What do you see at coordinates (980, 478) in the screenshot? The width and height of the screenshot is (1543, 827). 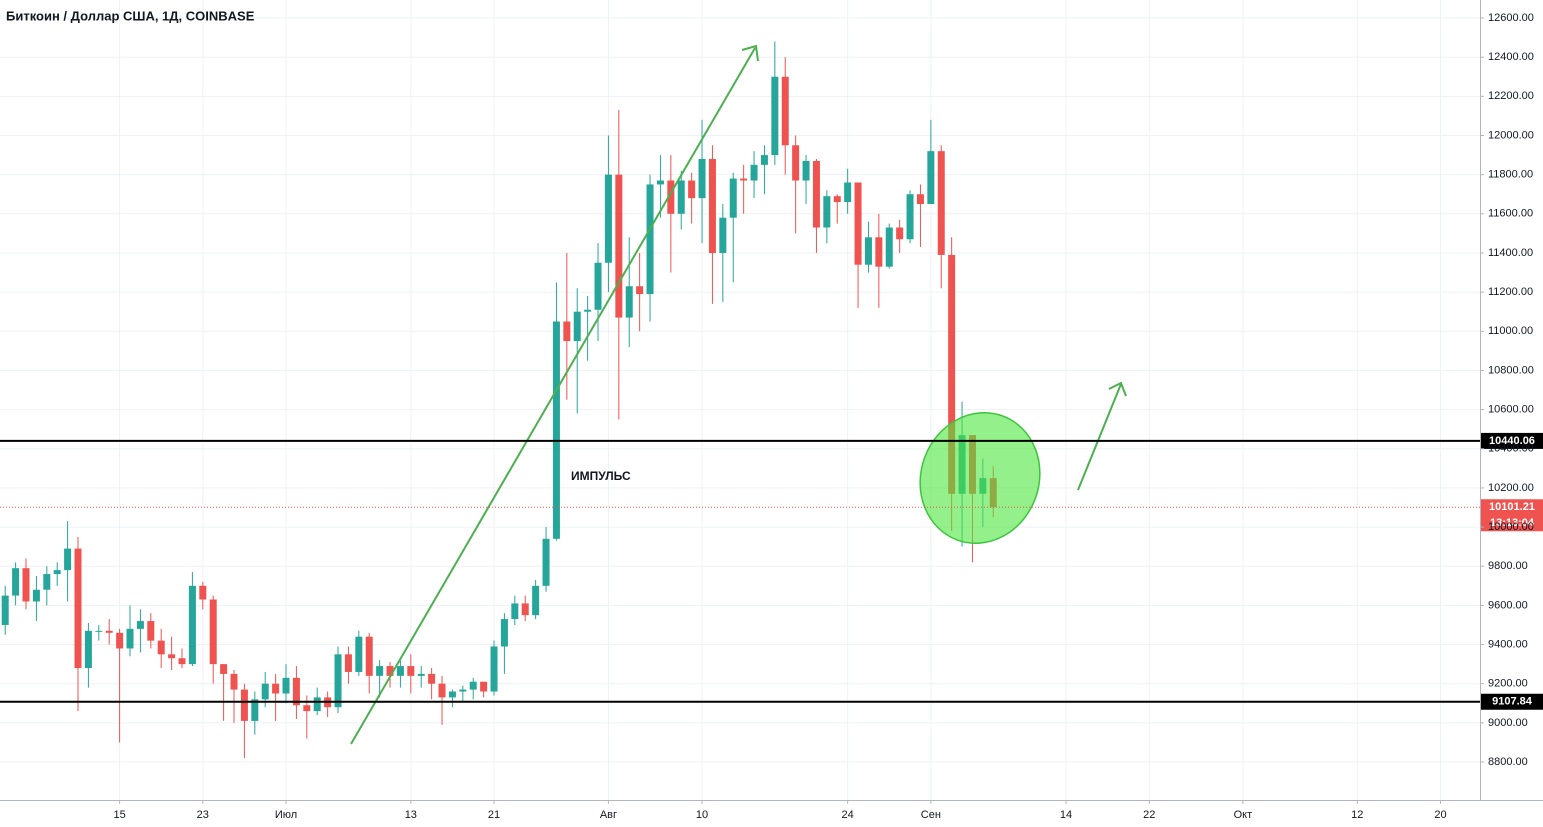 I see `highlight-ellipse` at bounding box center [980, 478].